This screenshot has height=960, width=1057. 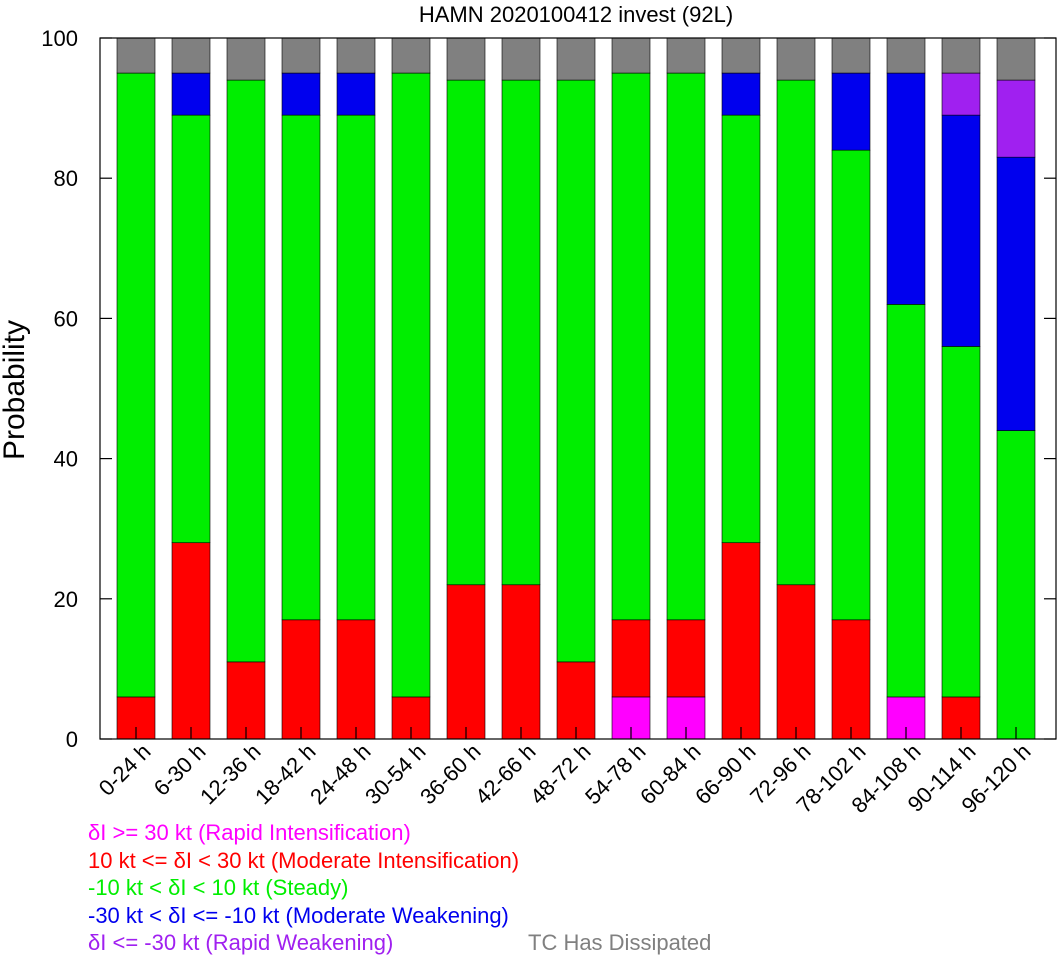 What do you see at coordinates (66, 599) in the screenshot?
I see `y-tick-label: 20` at bounding box center [66, 599].